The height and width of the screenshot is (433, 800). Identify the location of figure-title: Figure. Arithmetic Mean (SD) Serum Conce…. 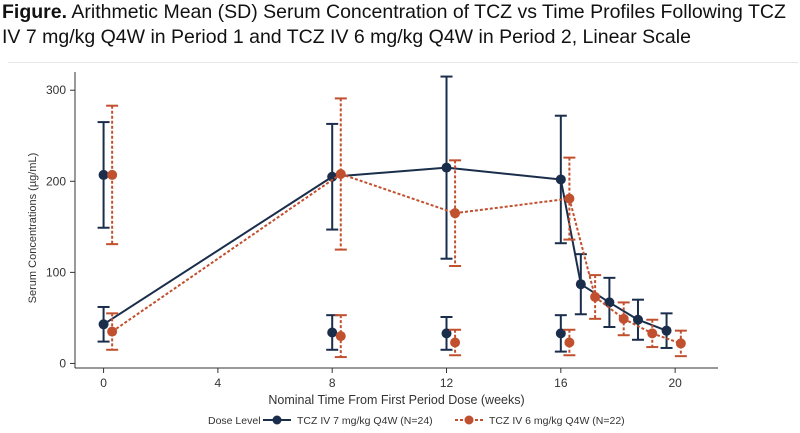
(400, 25).